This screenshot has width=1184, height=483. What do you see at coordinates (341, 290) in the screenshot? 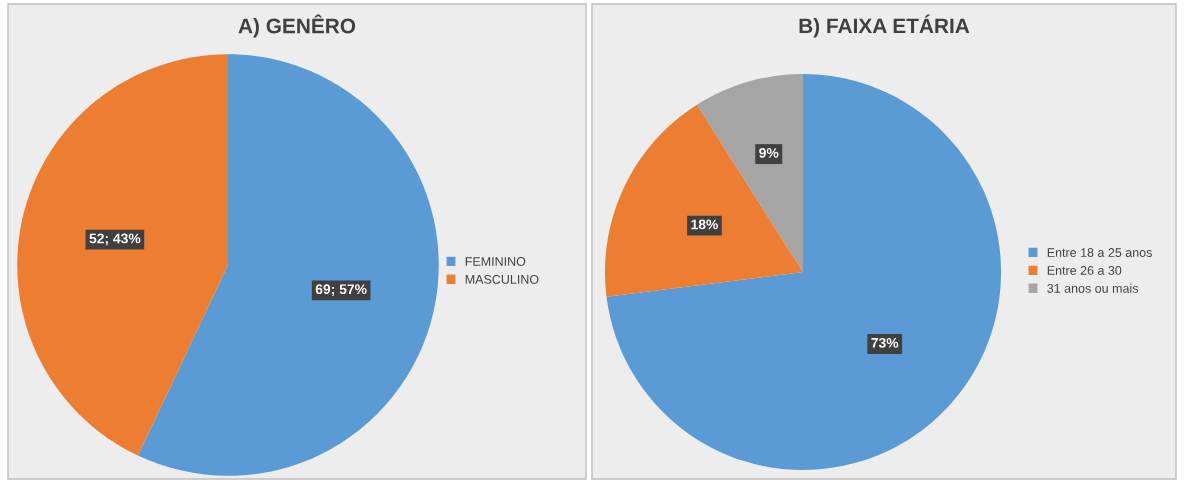
I see `data-label: 69; 57%` at bounding box center [341, 290].